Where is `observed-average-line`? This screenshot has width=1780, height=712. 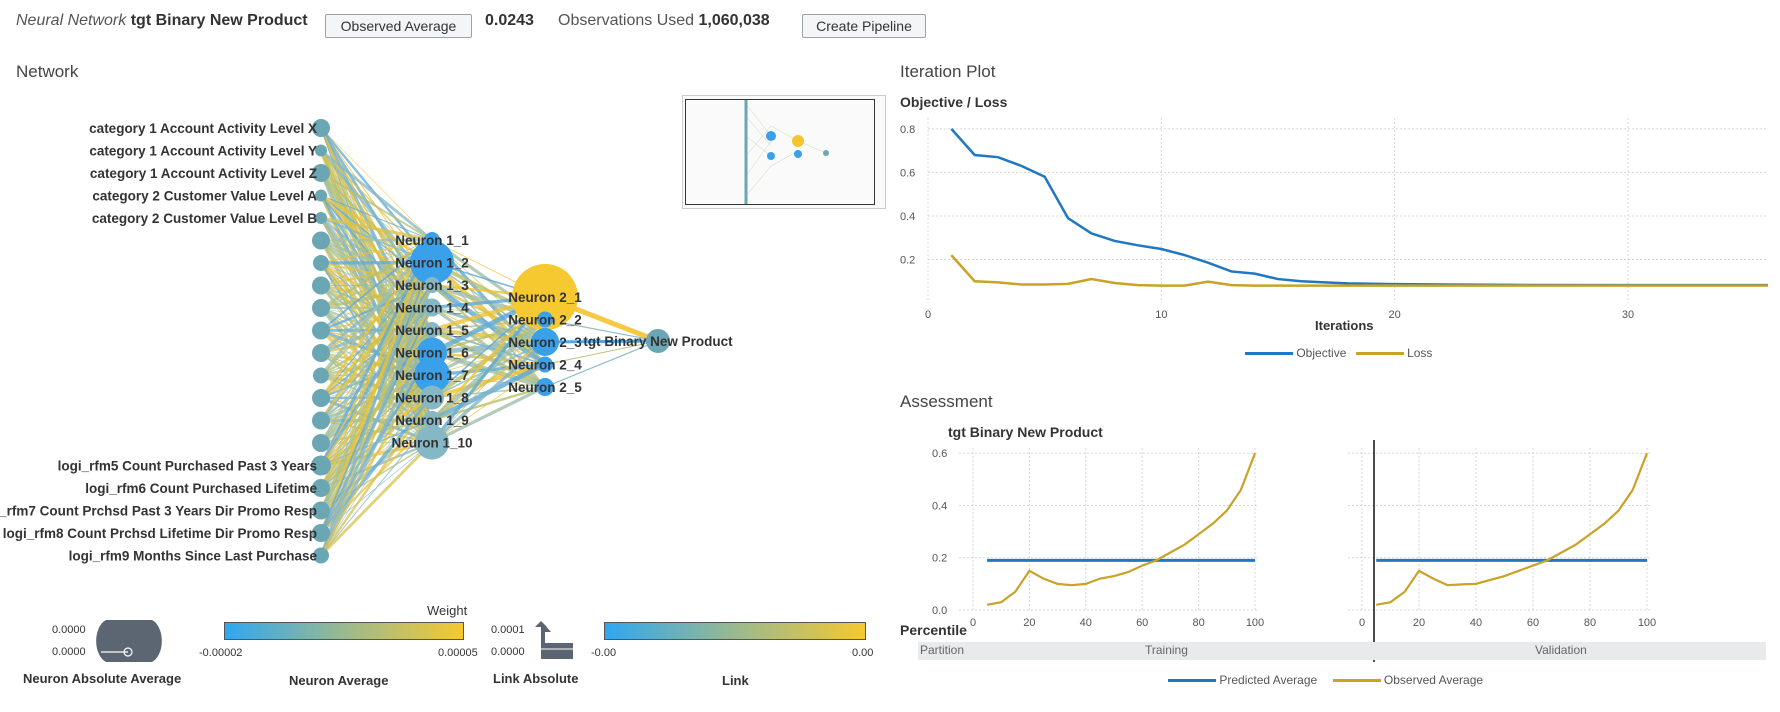 observed-average-line is located at coordinates (1512, 529).